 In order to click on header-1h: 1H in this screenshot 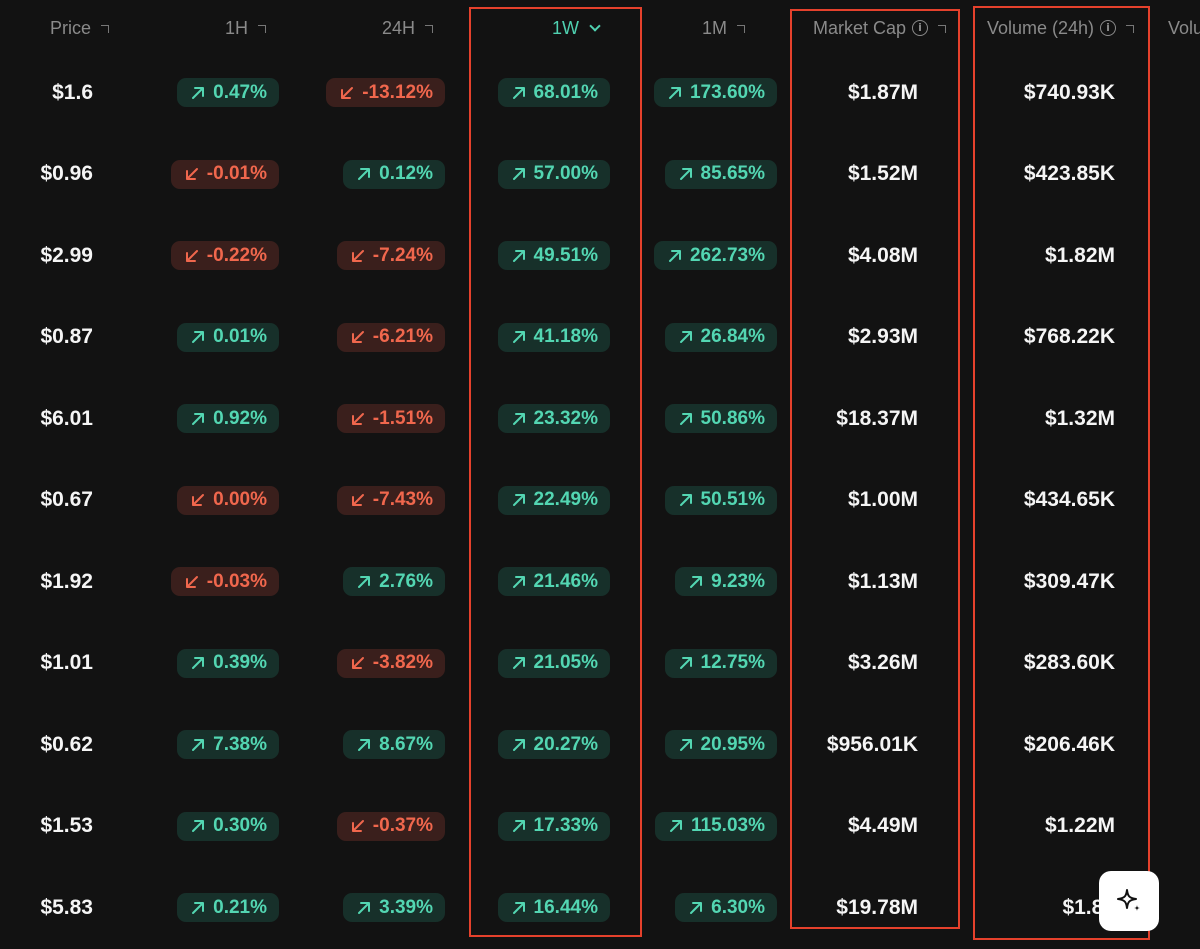, I will do `click(245, 28)`.